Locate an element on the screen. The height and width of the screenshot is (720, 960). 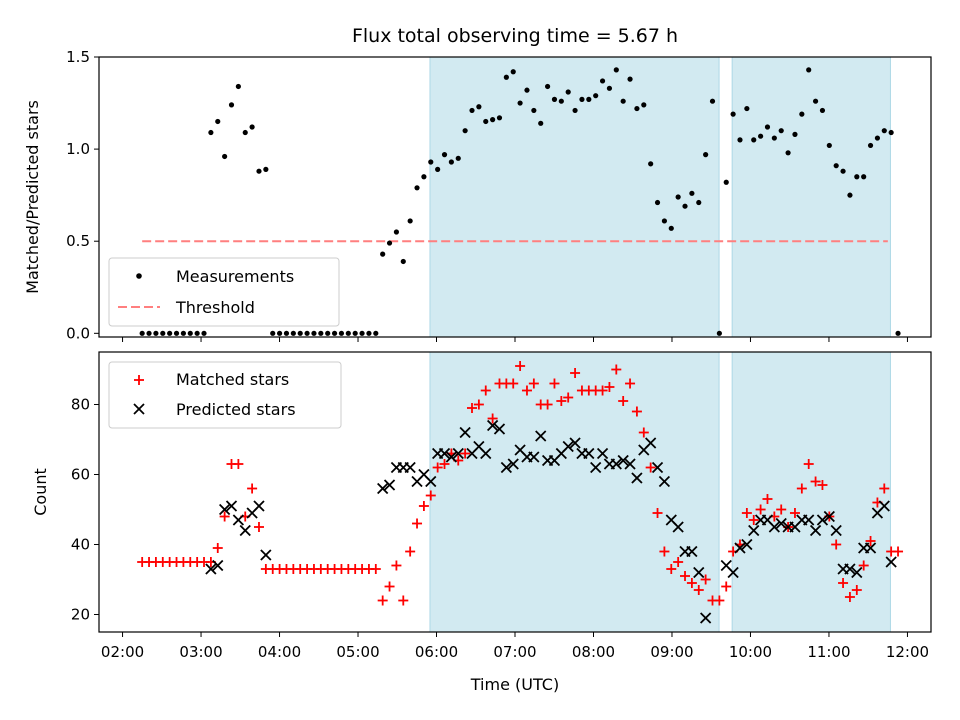
legend-label-matched-stars: Matched stars is located at coordinates (232, 379).